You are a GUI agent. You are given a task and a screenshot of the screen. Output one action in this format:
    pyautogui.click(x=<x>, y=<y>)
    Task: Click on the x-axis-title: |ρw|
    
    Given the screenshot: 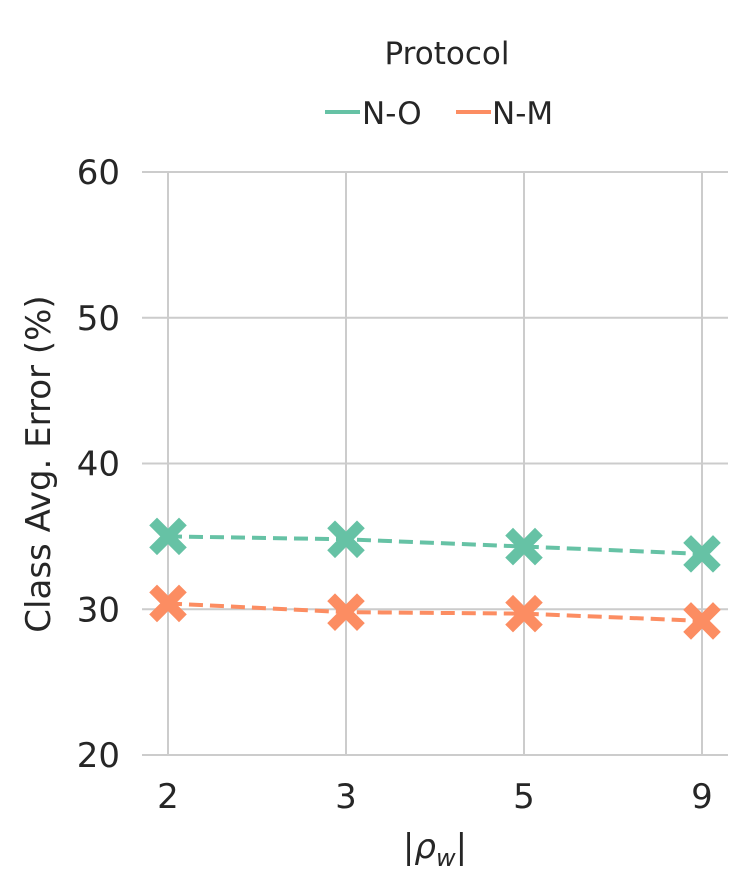 What is the action you would take?
    pyautogui.click(x=435, y=849)
    